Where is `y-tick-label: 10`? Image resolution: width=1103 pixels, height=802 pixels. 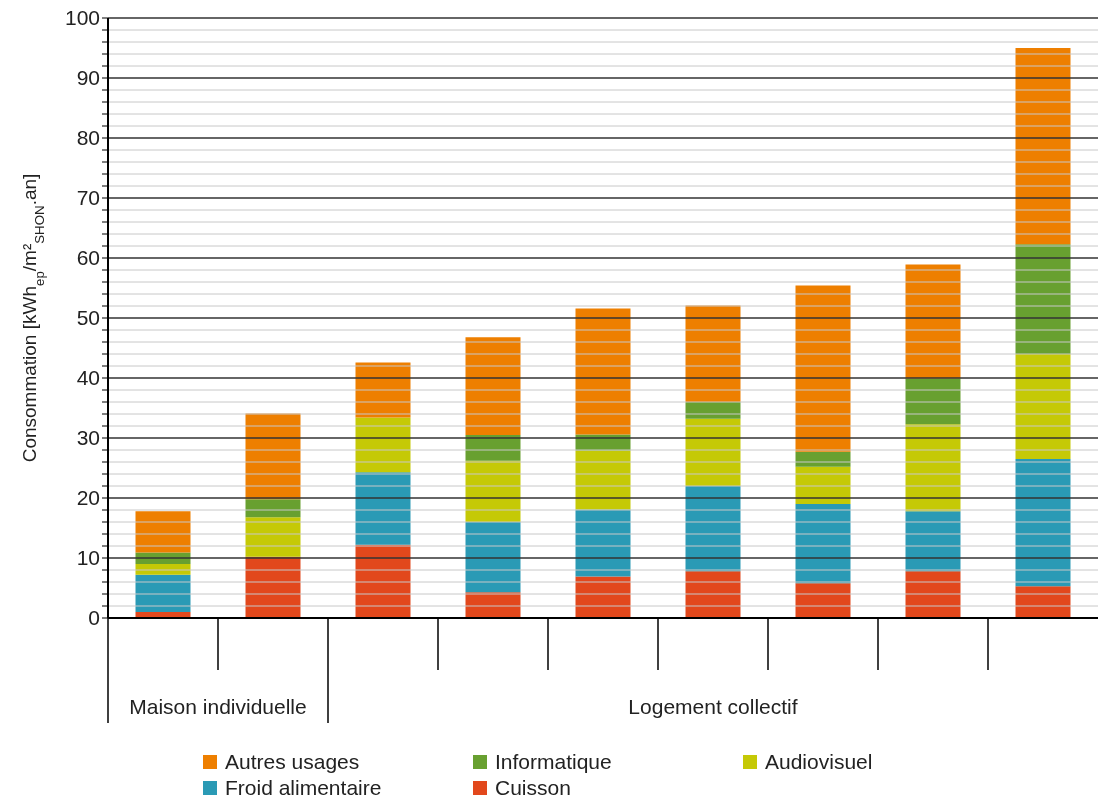 y-tick-label: 10 is located at coordinates (88, 558).